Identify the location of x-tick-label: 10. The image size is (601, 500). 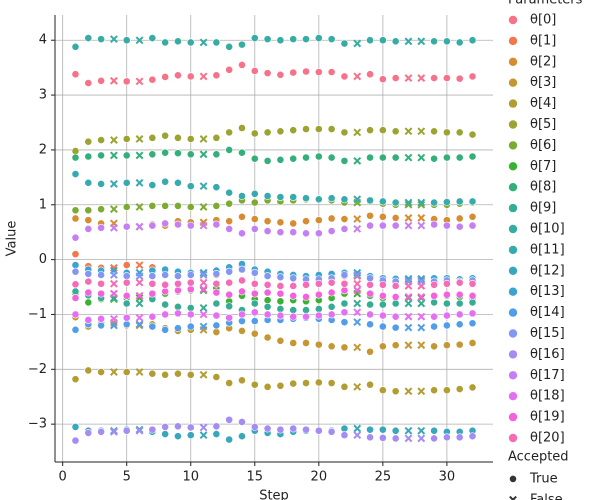
(190, 477).